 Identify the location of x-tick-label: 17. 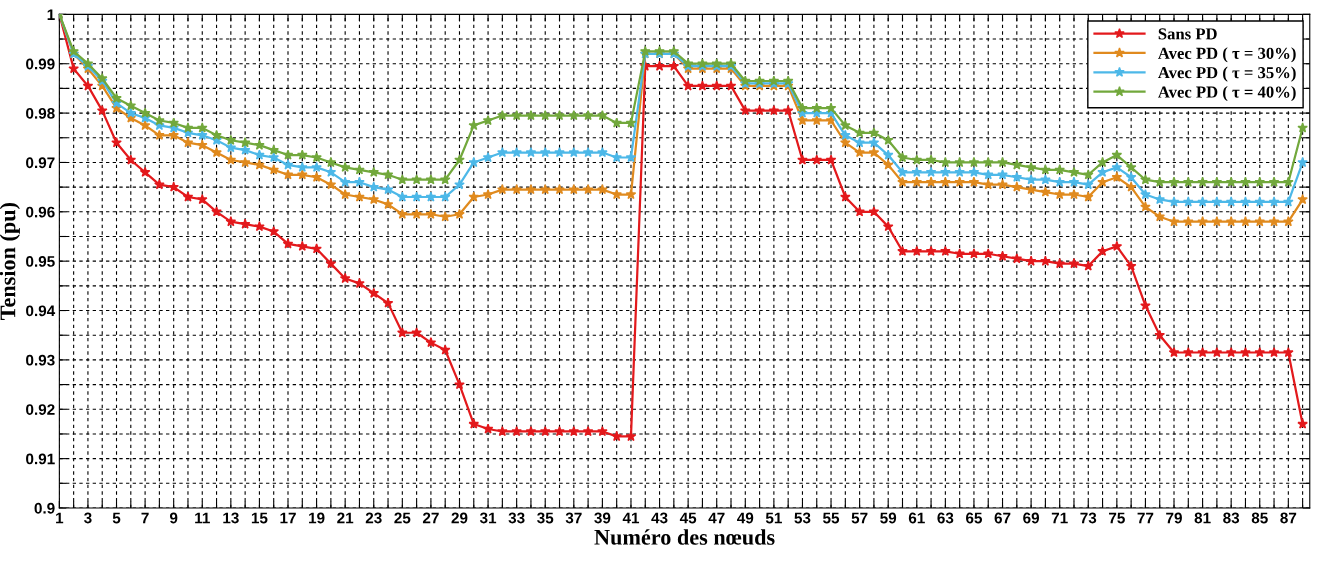
(288, 518).